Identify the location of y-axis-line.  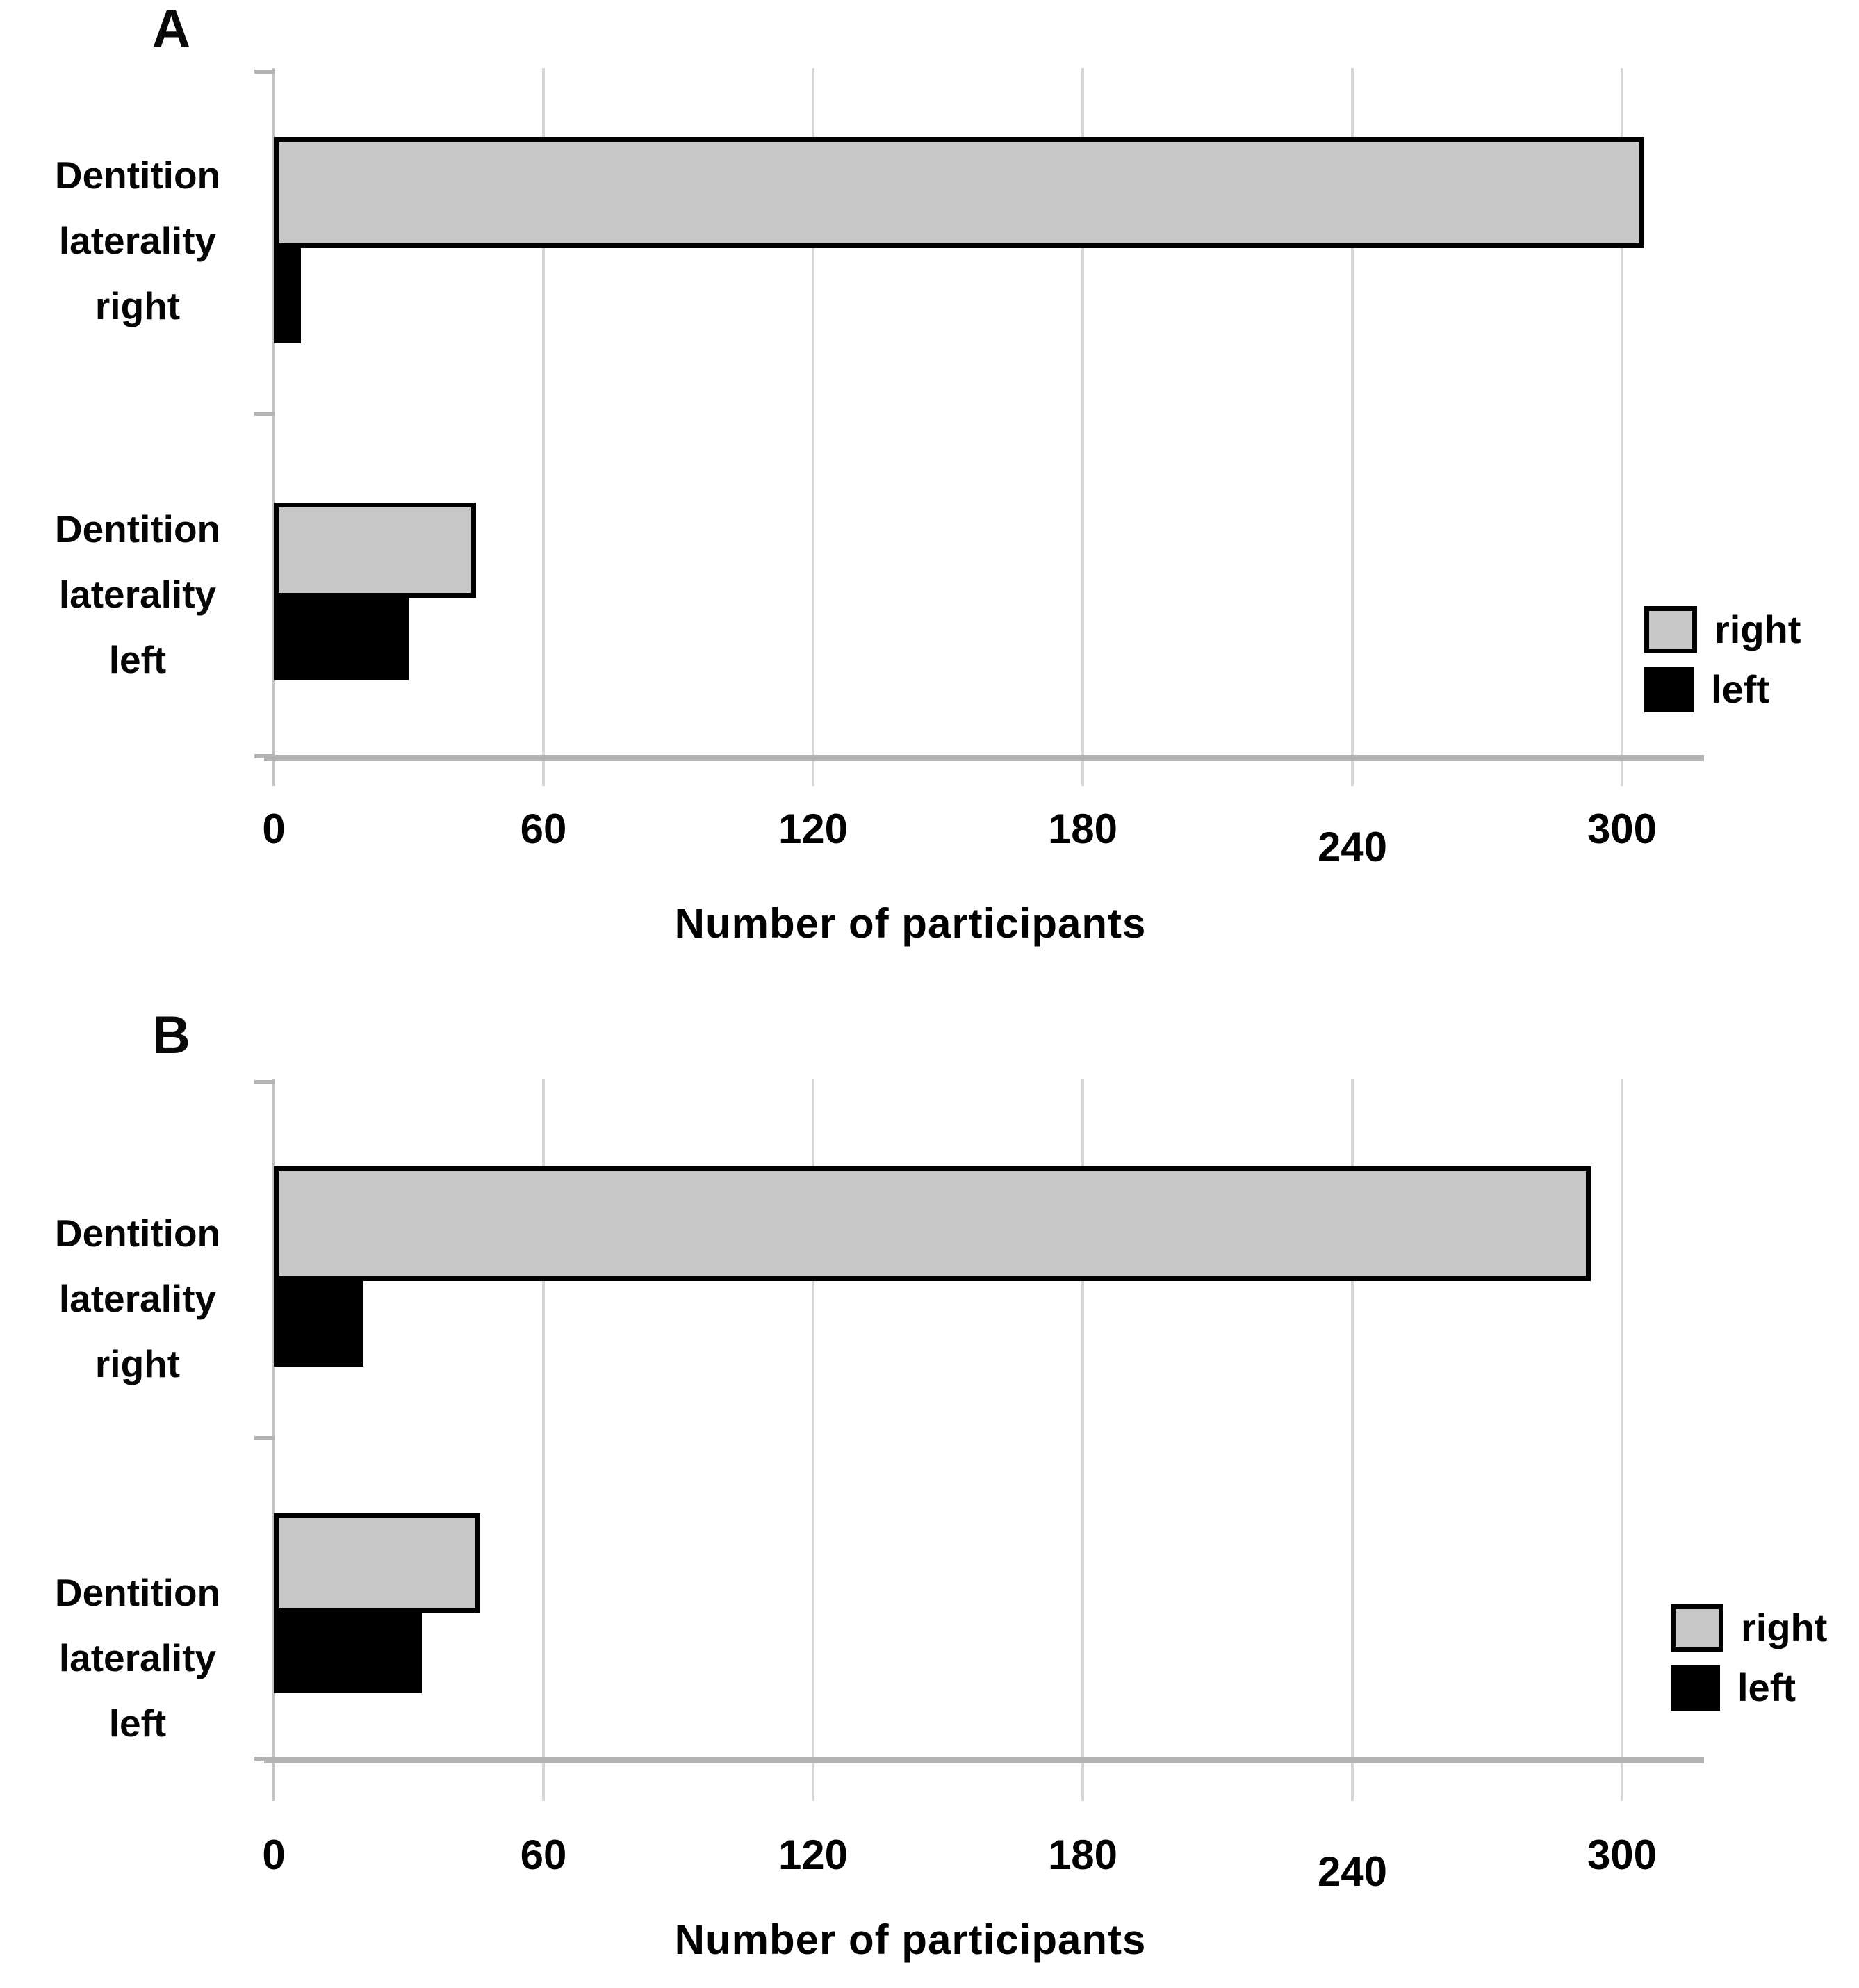
(273, 427).